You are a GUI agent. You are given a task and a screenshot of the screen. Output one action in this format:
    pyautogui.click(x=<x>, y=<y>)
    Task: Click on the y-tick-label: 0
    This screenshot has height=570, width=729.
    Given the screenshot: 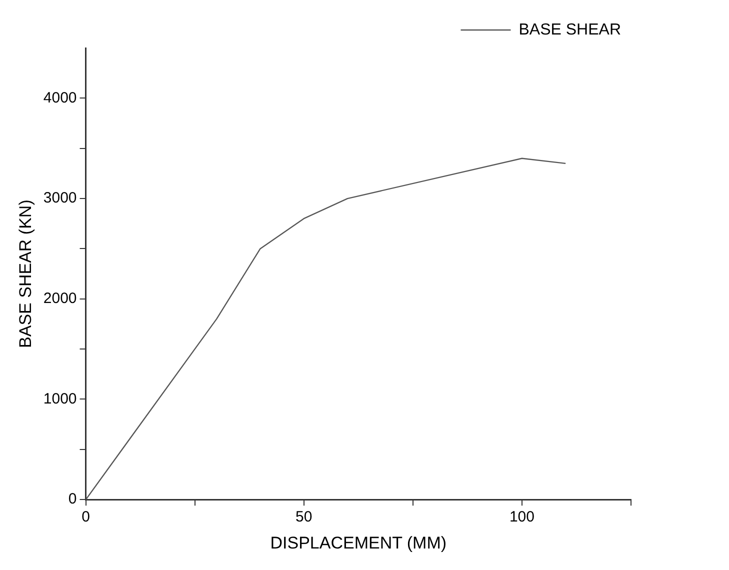 What is the action you would take?
    pyautogui.click(x=72, y=499)
    